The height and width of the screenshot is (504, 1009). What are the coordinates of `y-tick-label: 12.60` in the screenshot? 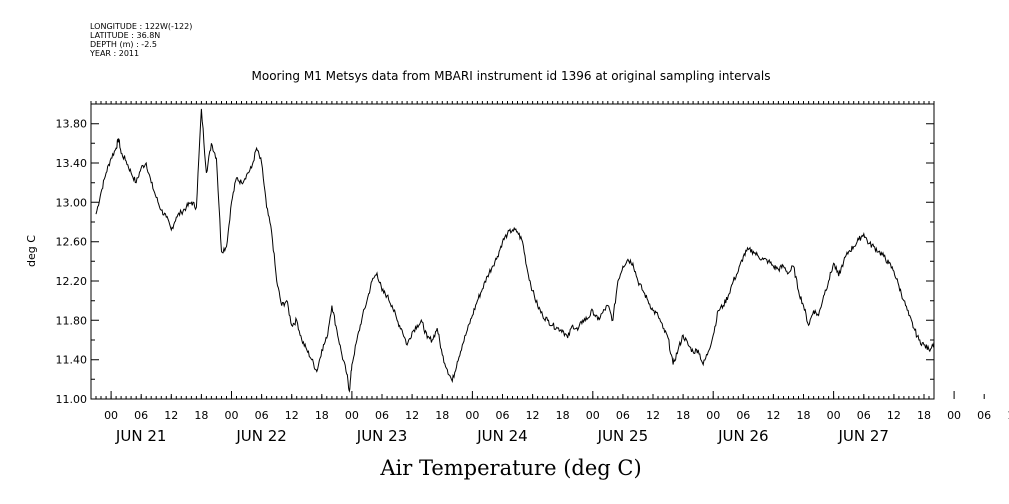 It's located at (72, 242).